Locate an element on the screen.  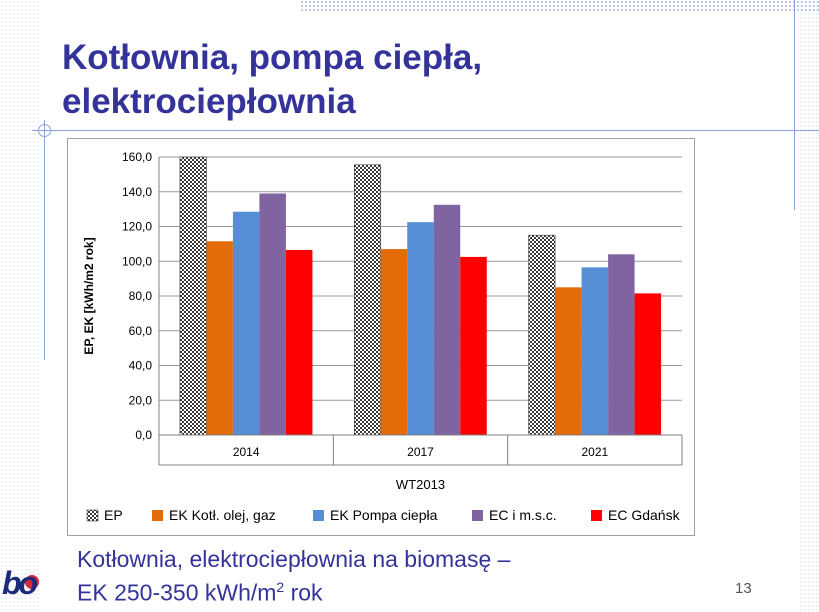
legend-label: EC Gdańsk is located at coordinates (644, 515).